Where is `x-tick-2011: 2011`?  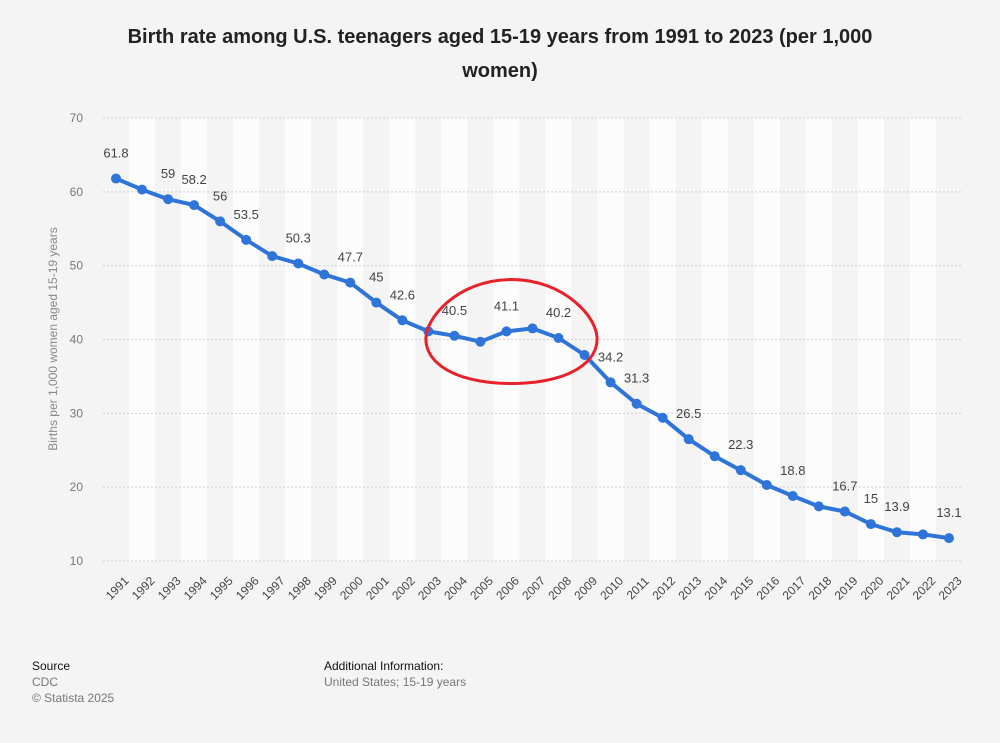
x-tick-2011: 2011 is located at coordinates (638, 588).